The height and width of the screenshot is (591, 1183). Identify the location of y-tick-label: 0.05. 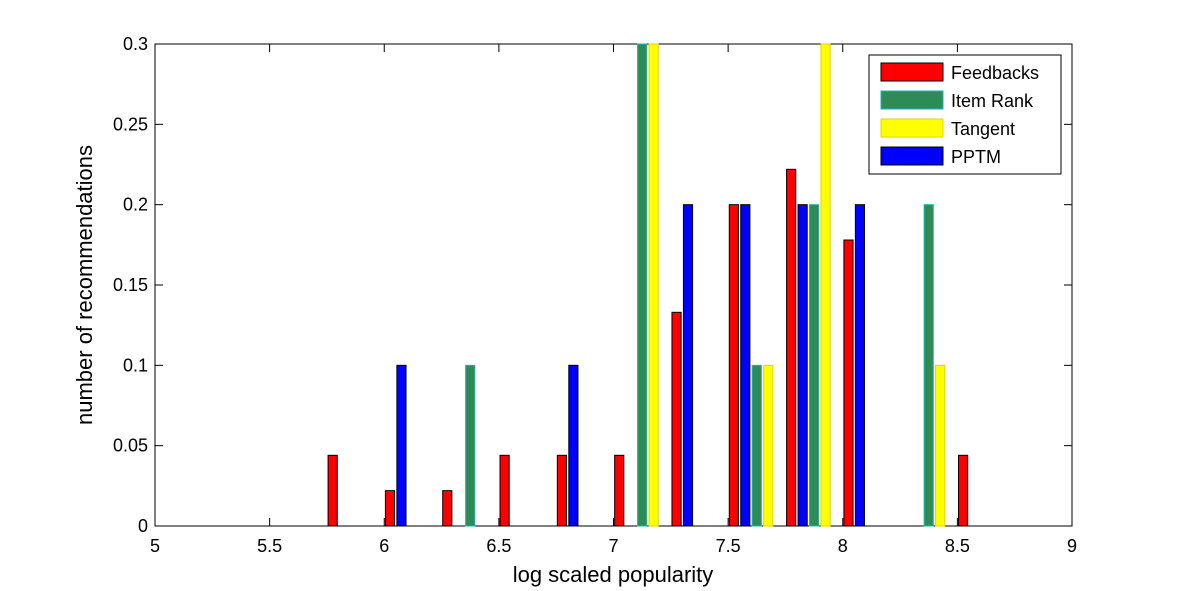
(130, 446).